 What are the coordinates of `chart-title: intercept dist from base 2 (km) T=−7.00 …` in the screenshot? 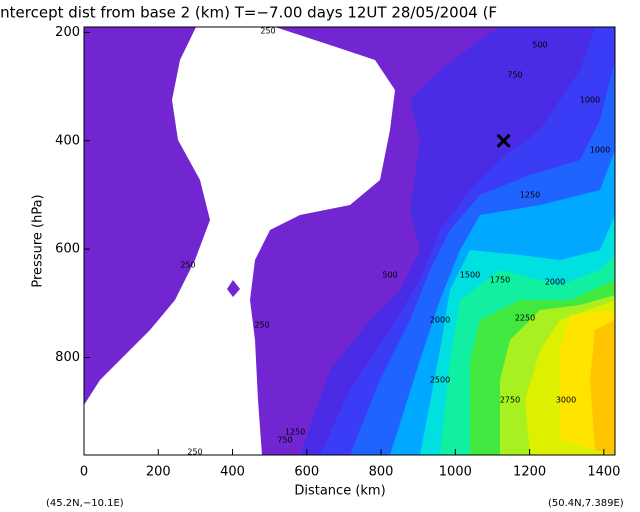 It's located at (248, 13).